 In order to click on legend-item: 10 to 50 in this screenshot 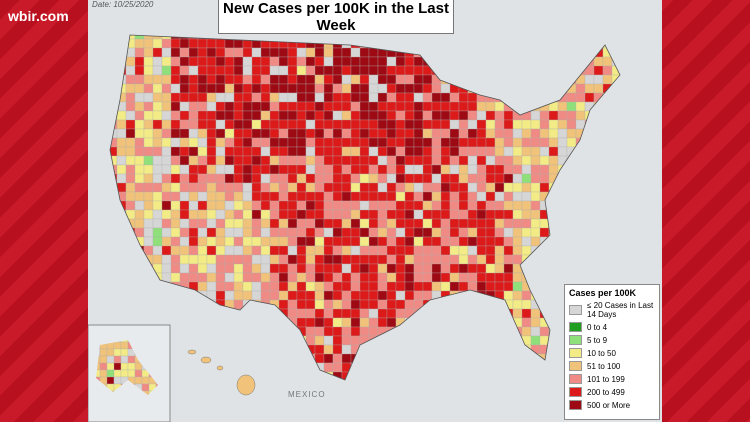, I will do `click(612, 353)`.